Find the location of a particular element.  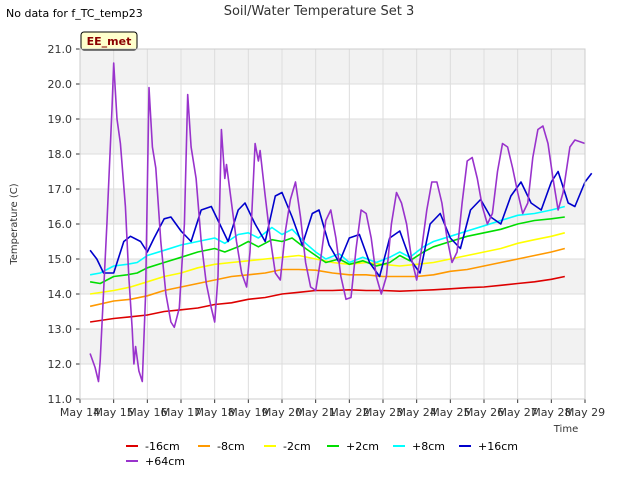

y-tick-label: 21.0 is located at coordinates (60, 49).